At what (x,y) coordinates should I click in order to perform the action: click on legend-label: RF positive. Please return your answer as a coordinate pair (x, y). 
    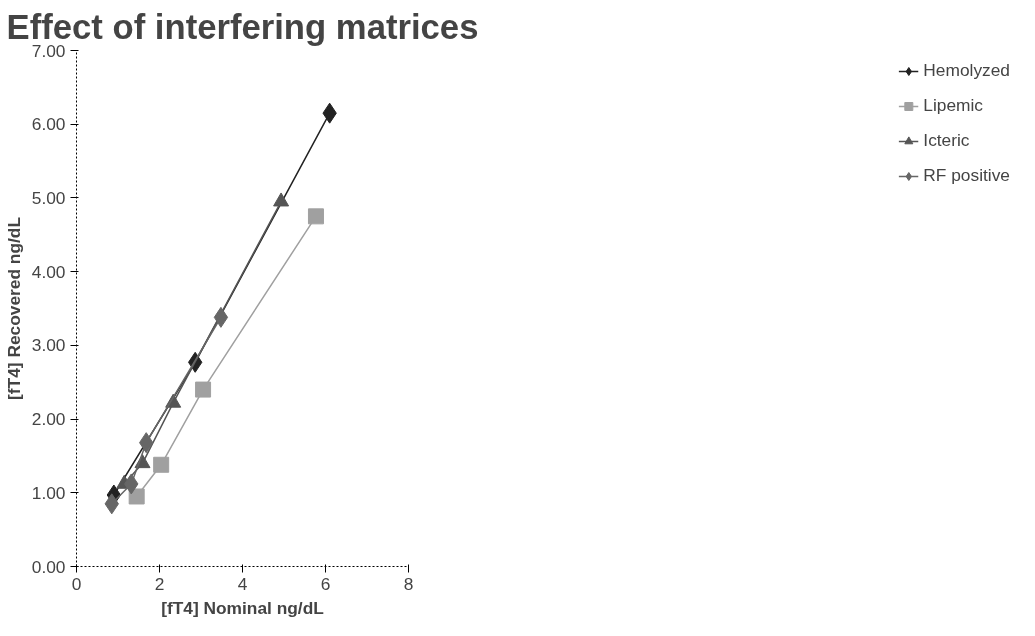
    Looking at the image, I should click on (966, 175).